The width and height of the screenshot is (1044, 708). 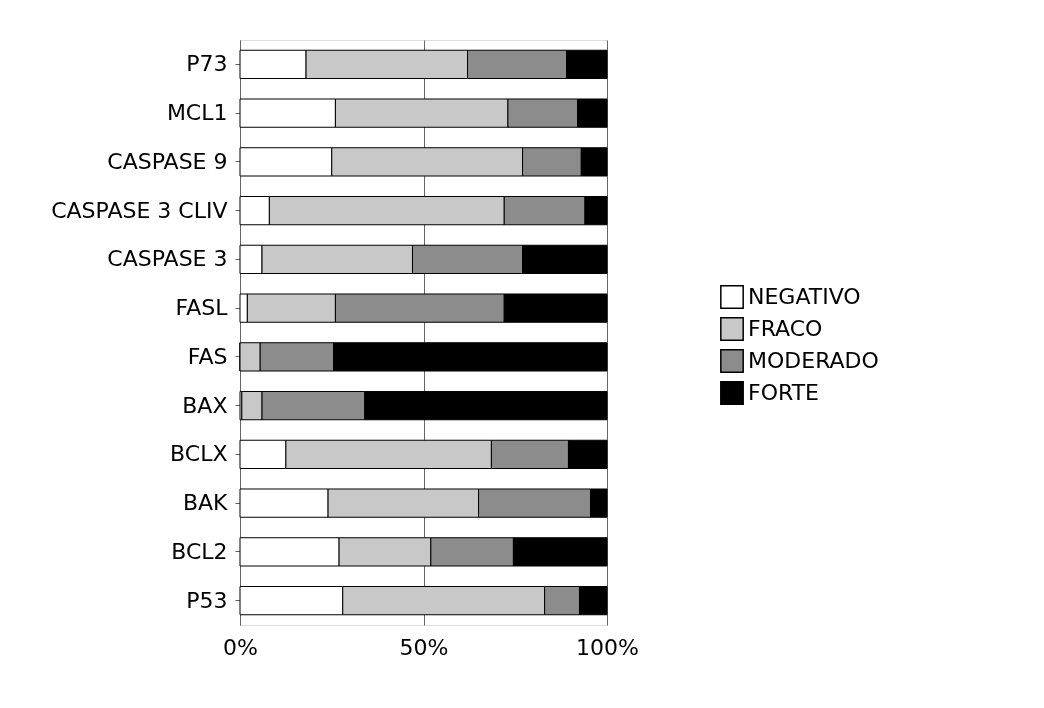 I want to click on legend-label: MODERADO, so click(x=813, y=360).